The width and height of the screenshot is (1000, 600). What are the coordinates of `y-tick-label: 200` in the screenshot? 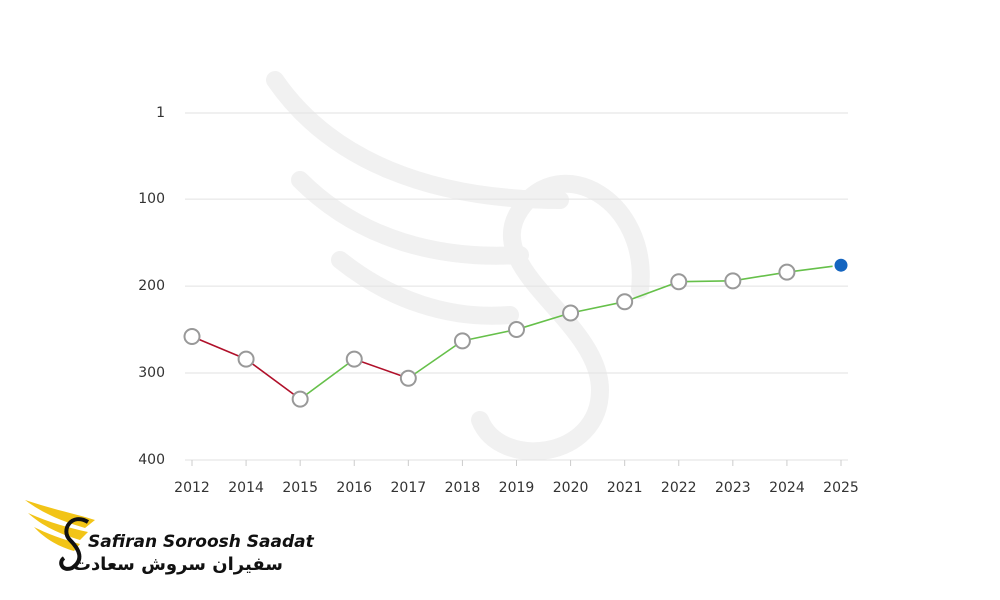 It's located at (151, 286).